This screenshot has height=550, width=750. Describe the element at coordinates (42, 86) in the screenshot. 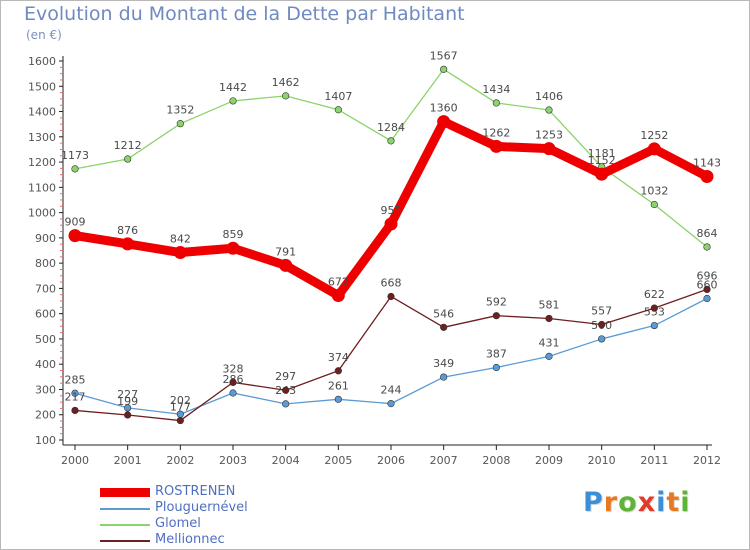

I see `y-tick-label: 1500` at that location.